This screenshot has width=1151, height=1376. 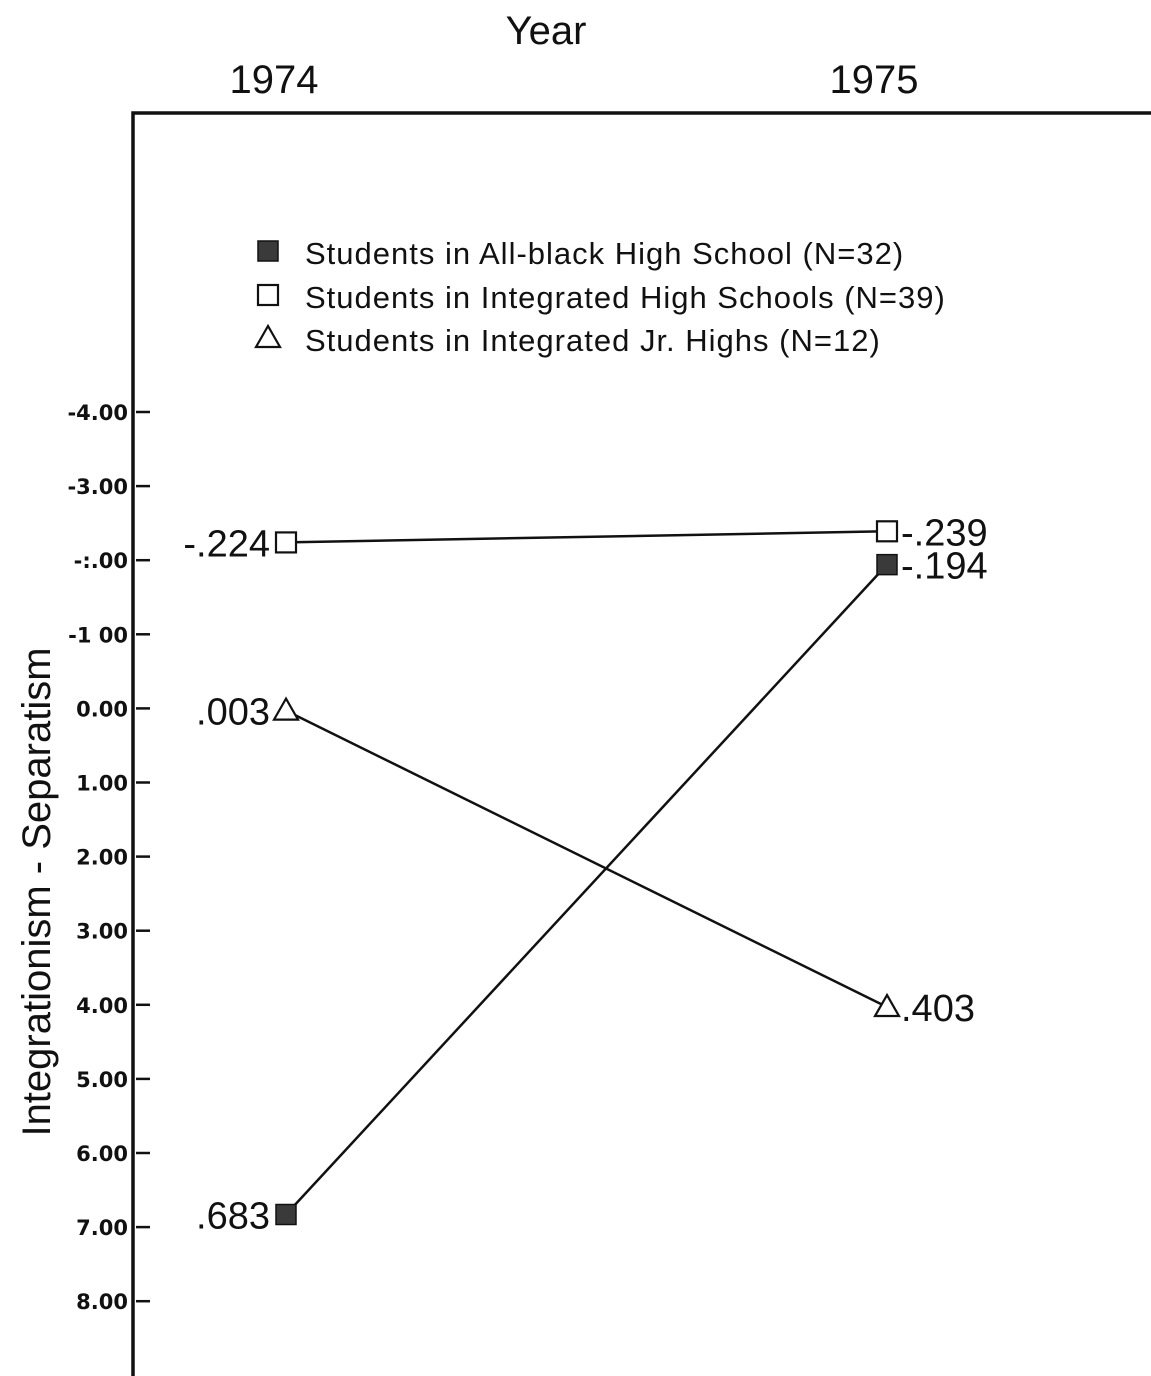 What do you see at coordinates (97, 487) in the screenshot?
I see `y-tick-label: -3.00` at bounding box center [97, 487].